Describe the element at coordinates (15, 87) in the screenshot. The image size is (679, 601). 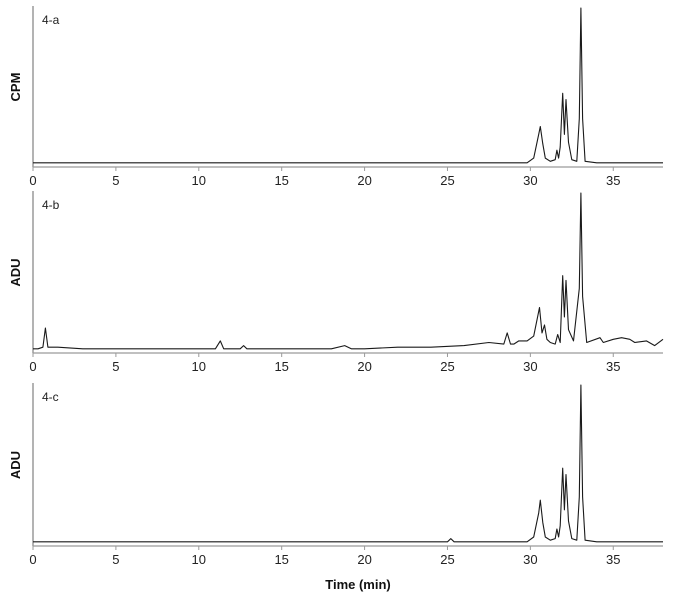
I see `y-axis-label: CPM` at that location.